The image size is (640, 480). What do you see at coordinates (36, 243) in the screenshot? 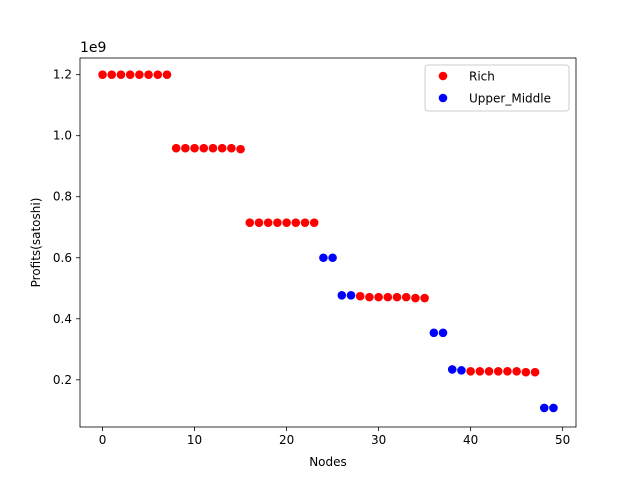
I see `y-axis-label: Profits(satoshi)` at bounding box center [36, 243].